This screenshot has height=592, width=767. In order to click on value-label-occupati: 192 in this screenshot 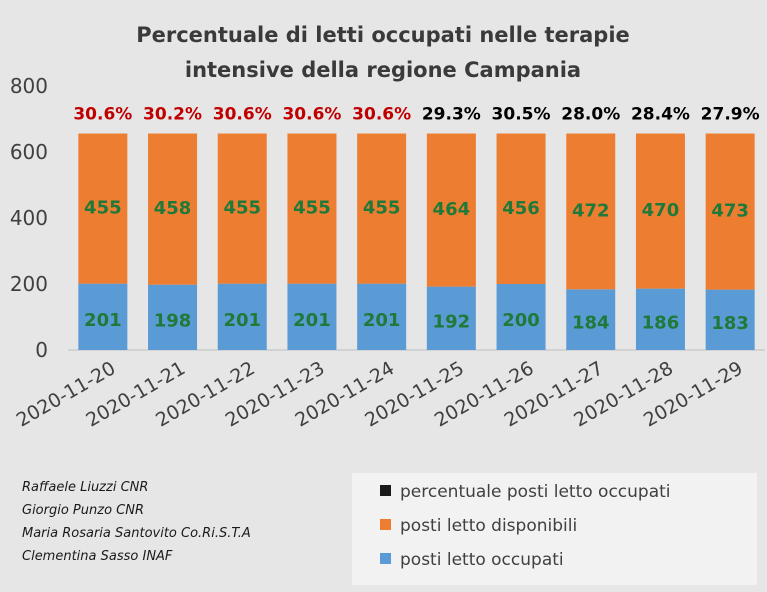, I will do `click(452, 321)`.